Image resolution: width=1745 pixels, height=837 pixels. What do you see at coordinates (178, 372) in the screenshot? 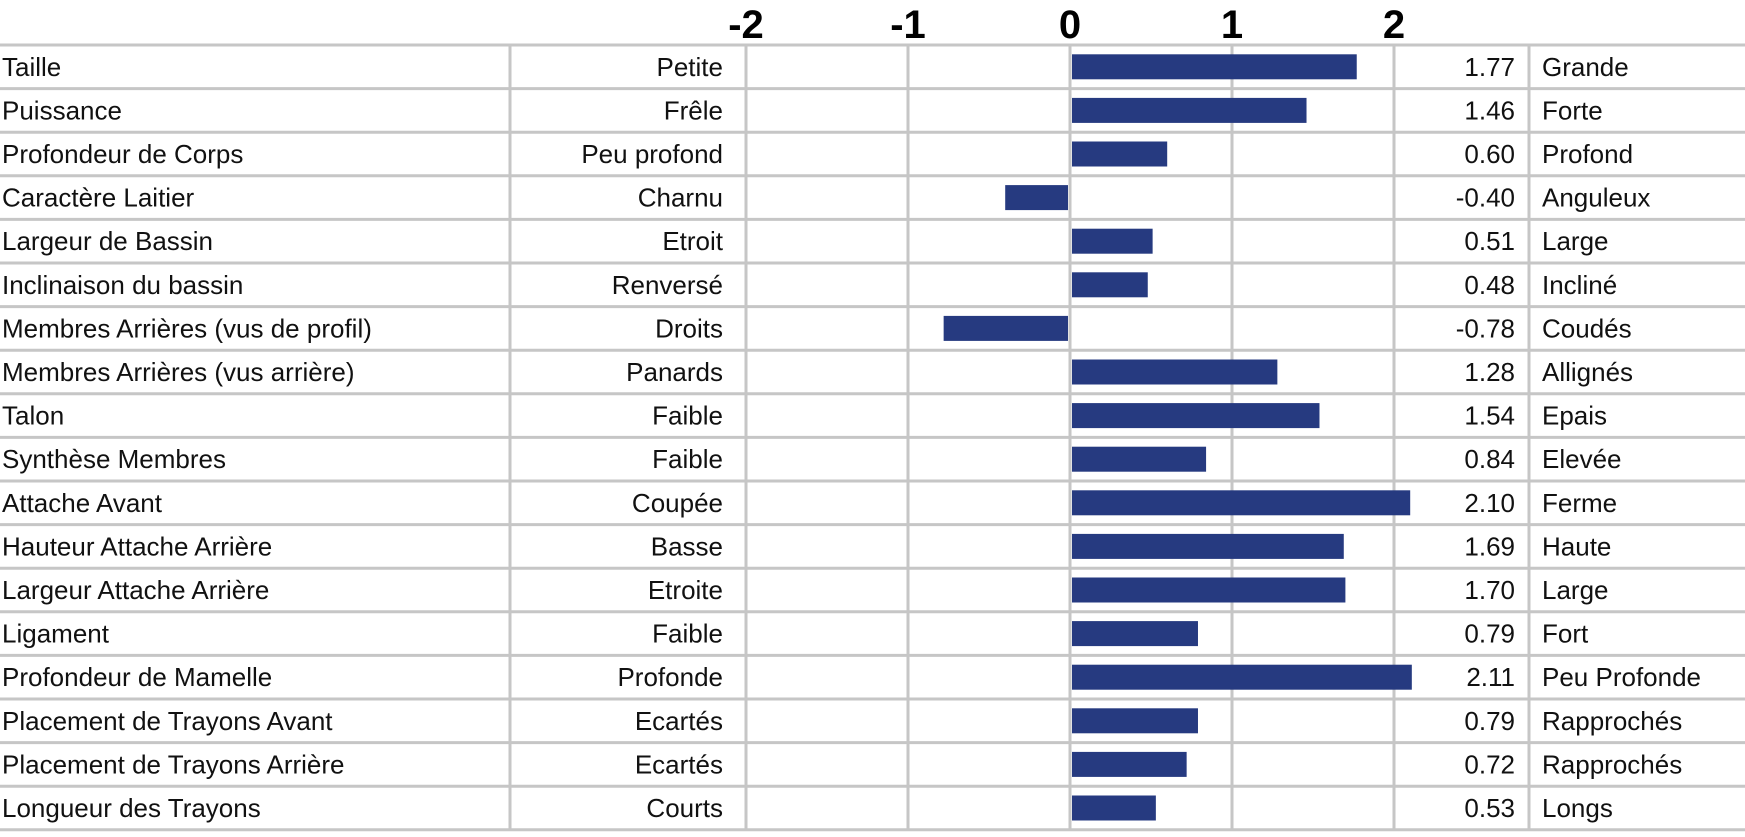
I see `trait-label: Membres Arrières (vus arrière)` at bounding box center [178, 372].